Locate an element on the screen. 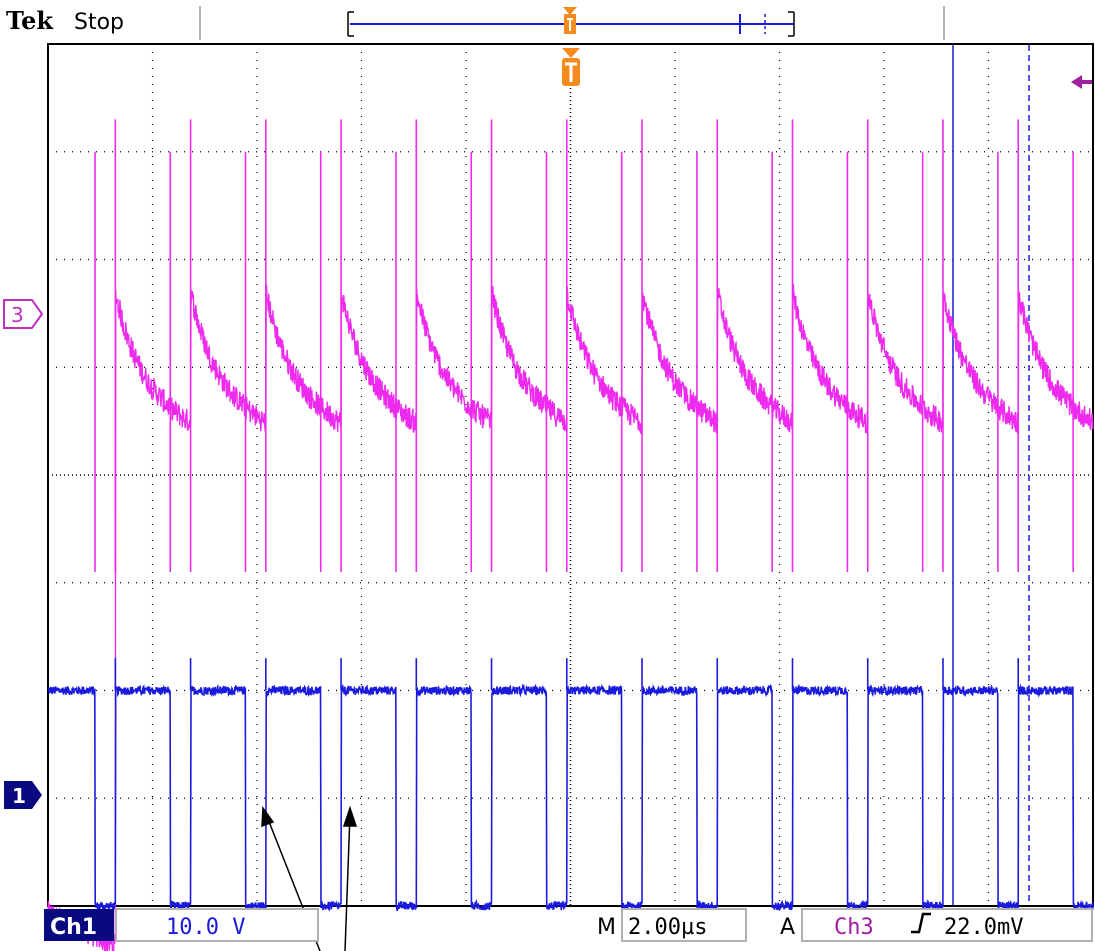  run-state-label: Stop is located at coordinates (99, 22).